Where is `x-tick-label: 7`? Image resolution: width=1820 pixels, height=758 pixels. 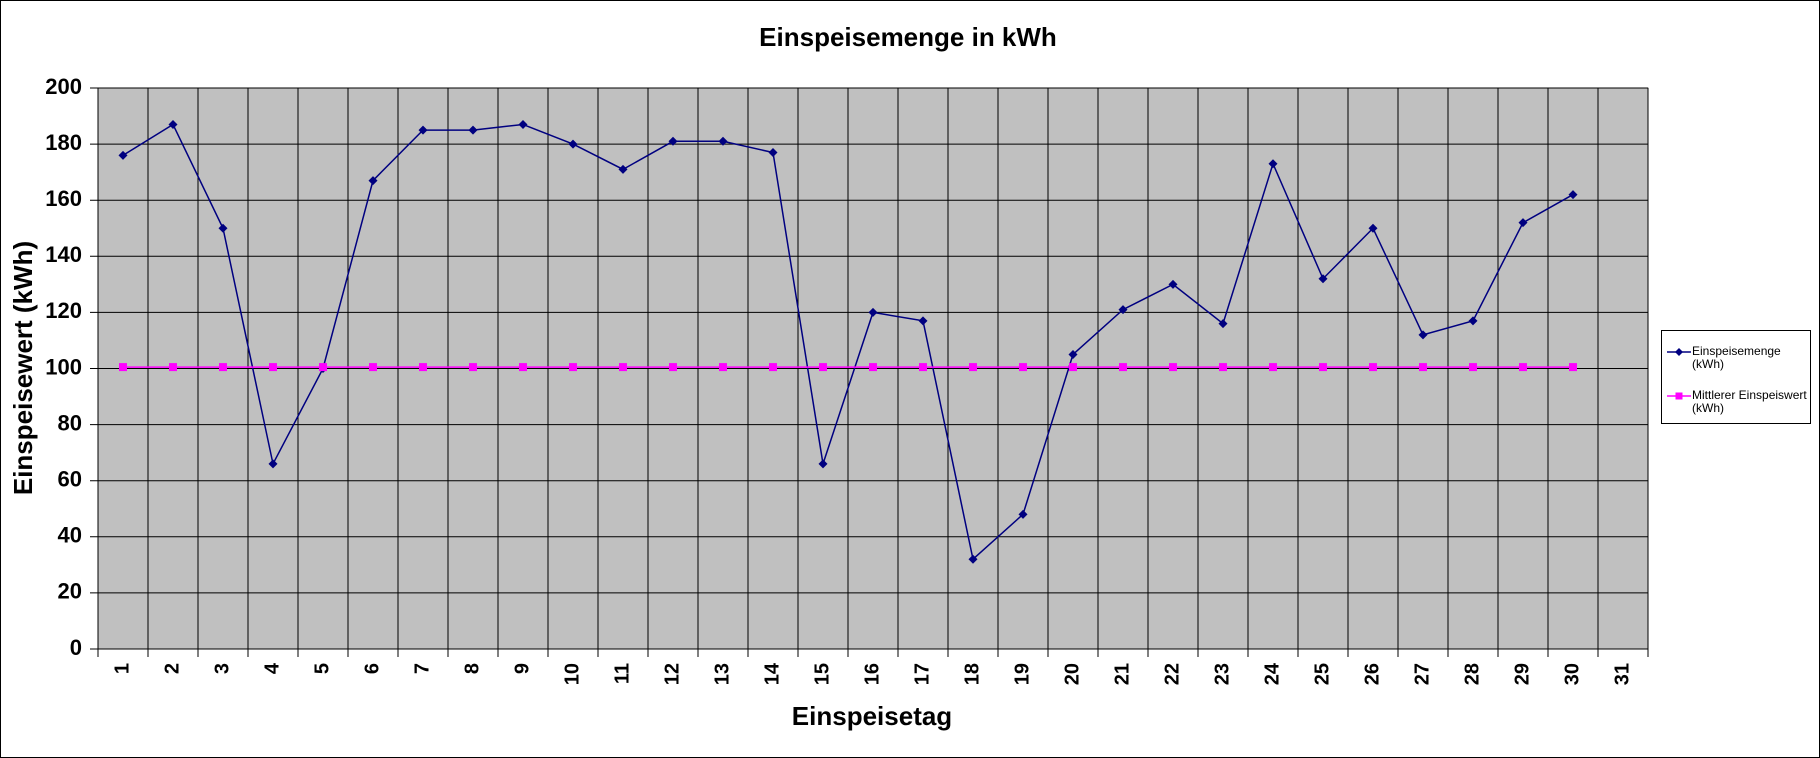 x-tick-label: 7 is located at coordinates (422, 668).